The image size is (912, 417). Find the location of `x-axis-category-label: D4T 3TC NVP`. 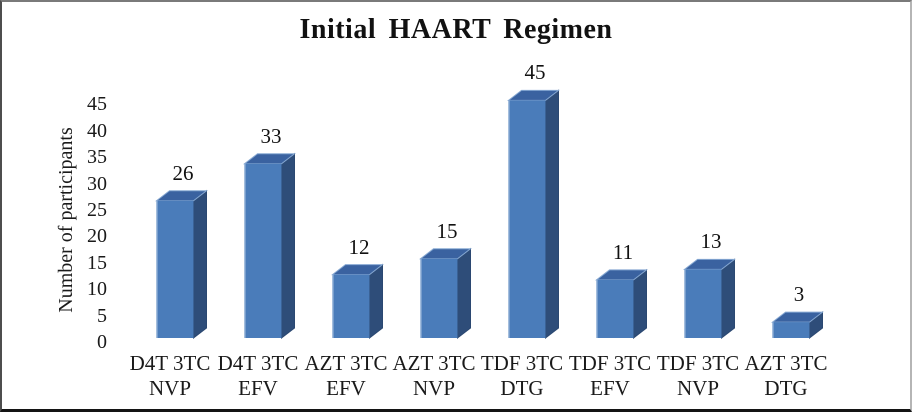

x-axis-category-label: D4T 3TC NVP is located at coordinates (170, 376).